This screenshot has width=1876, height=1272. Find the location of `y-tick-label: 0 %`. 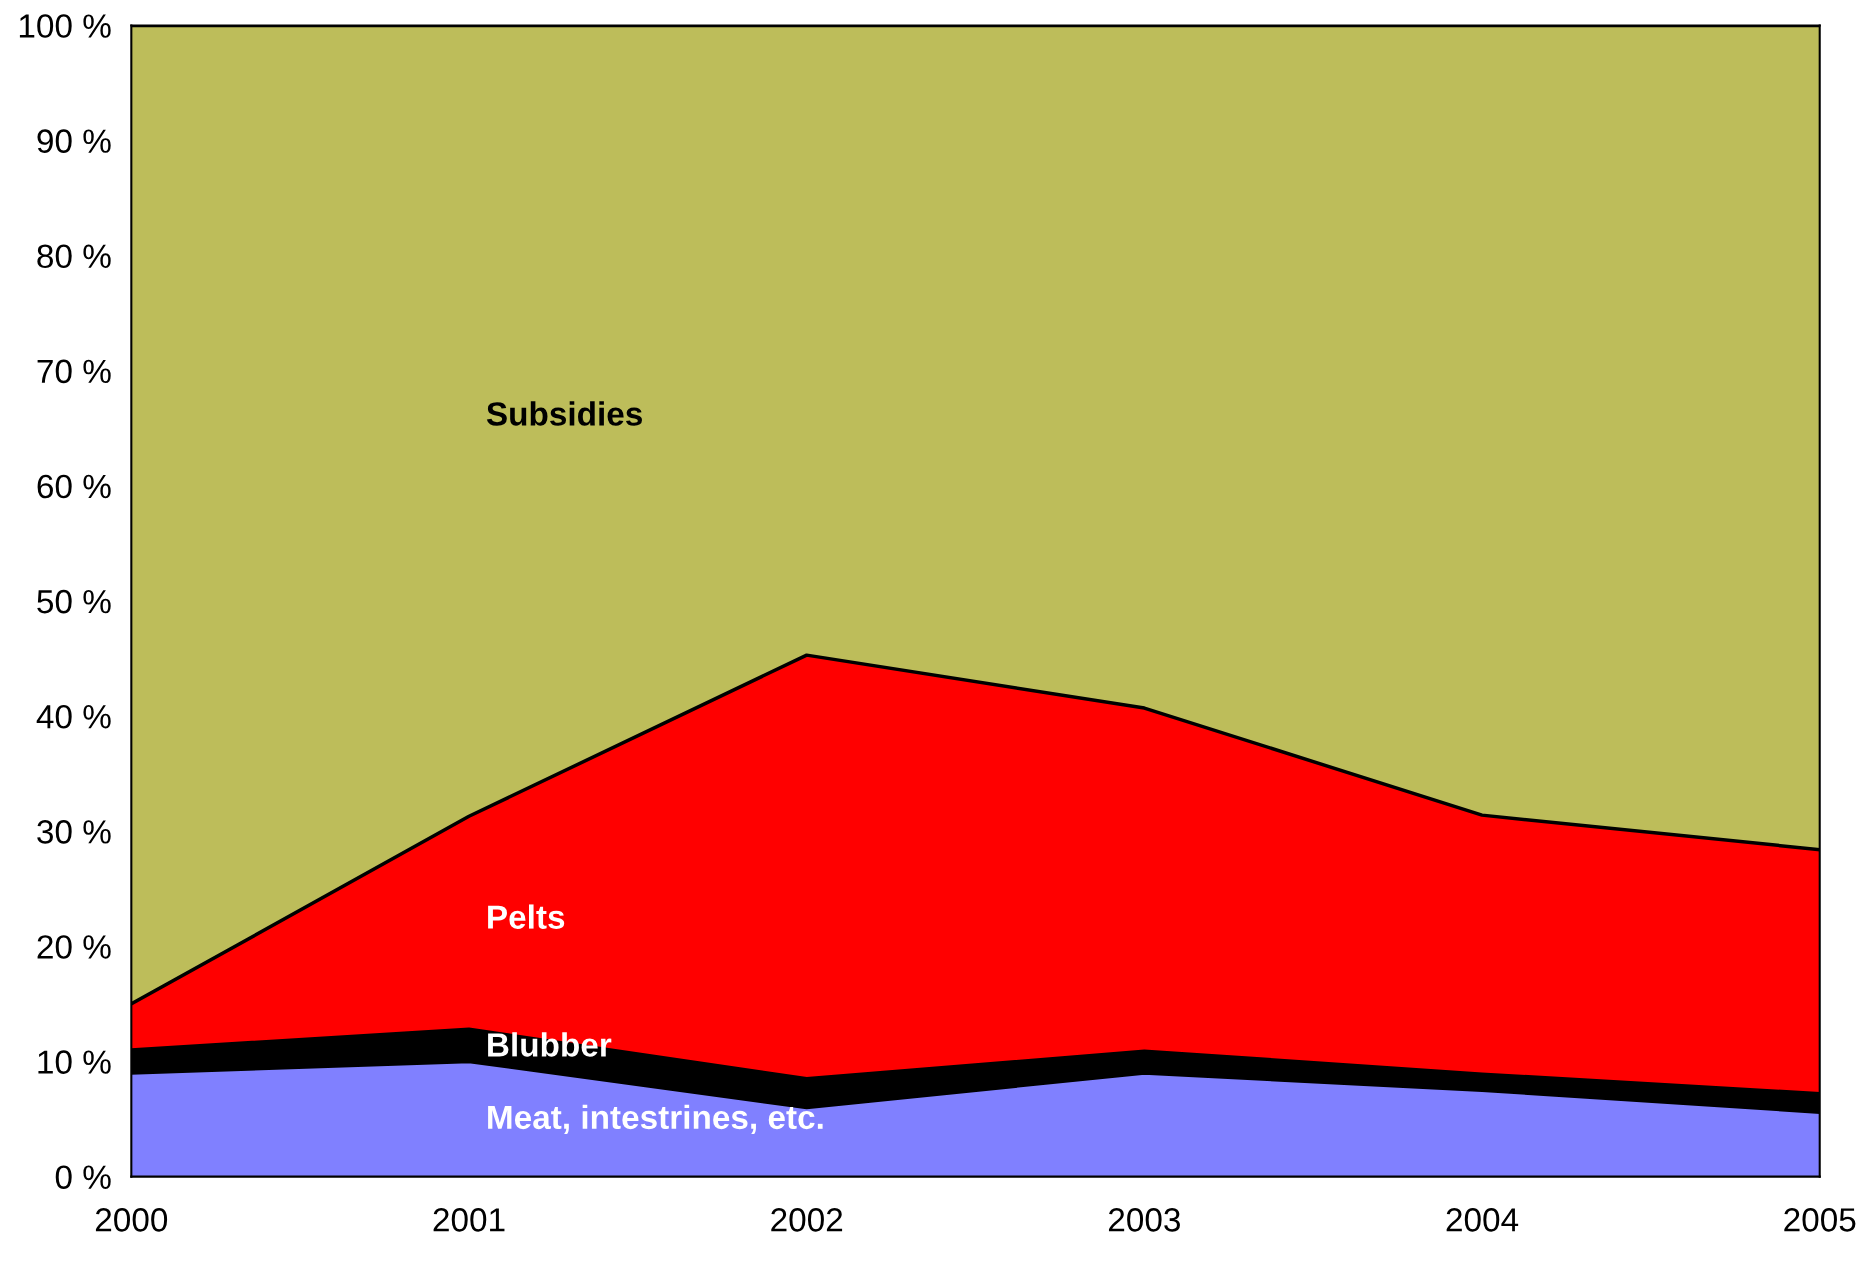

y-tick-label: 0 % is located at coordinates (83, 1177).